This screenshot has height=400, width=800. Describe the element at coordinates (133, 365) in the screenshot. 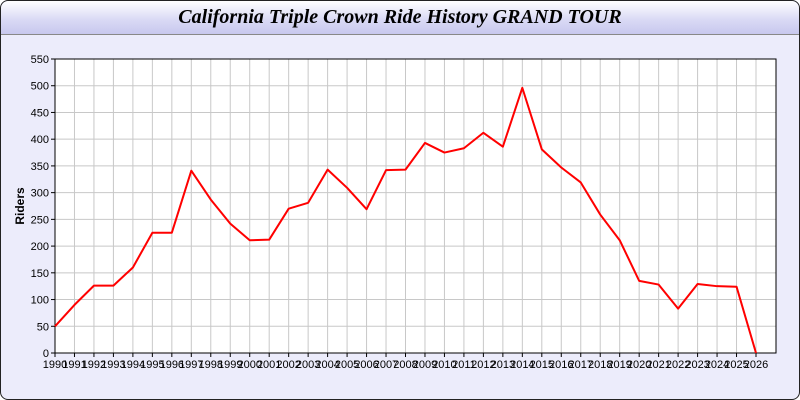

I see `x-tick-label: 1994` at that location.